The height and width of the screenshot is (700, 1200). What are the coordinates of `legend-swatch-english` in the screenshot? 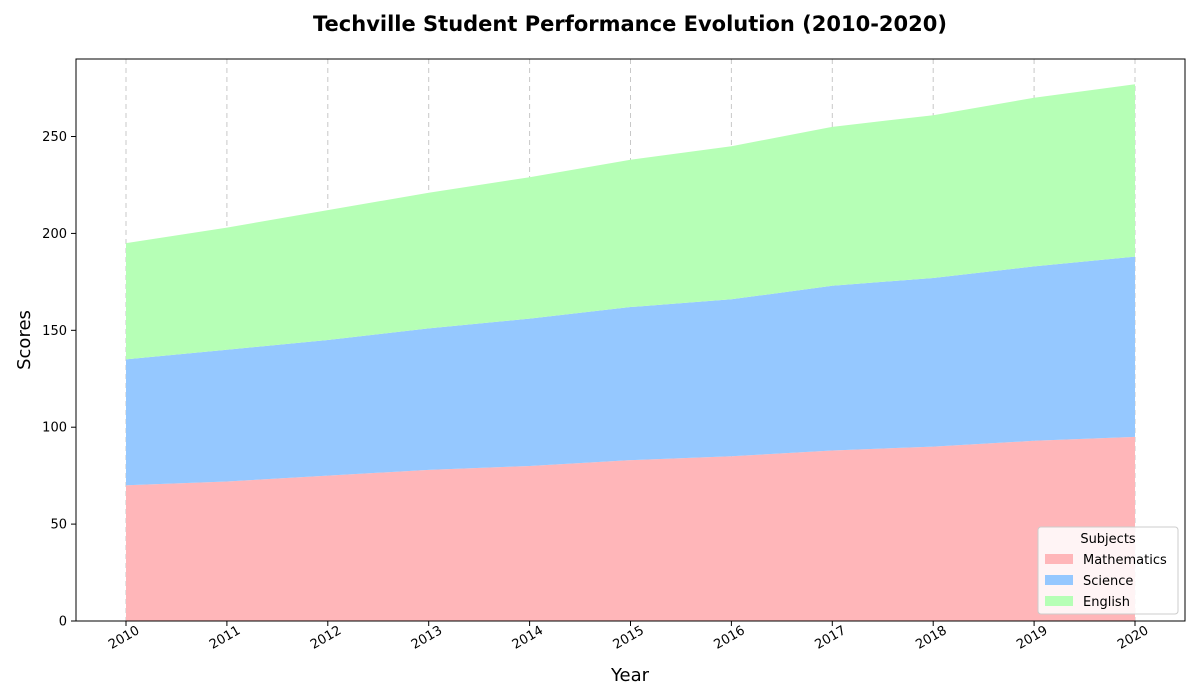 It's located at (1059, 601).